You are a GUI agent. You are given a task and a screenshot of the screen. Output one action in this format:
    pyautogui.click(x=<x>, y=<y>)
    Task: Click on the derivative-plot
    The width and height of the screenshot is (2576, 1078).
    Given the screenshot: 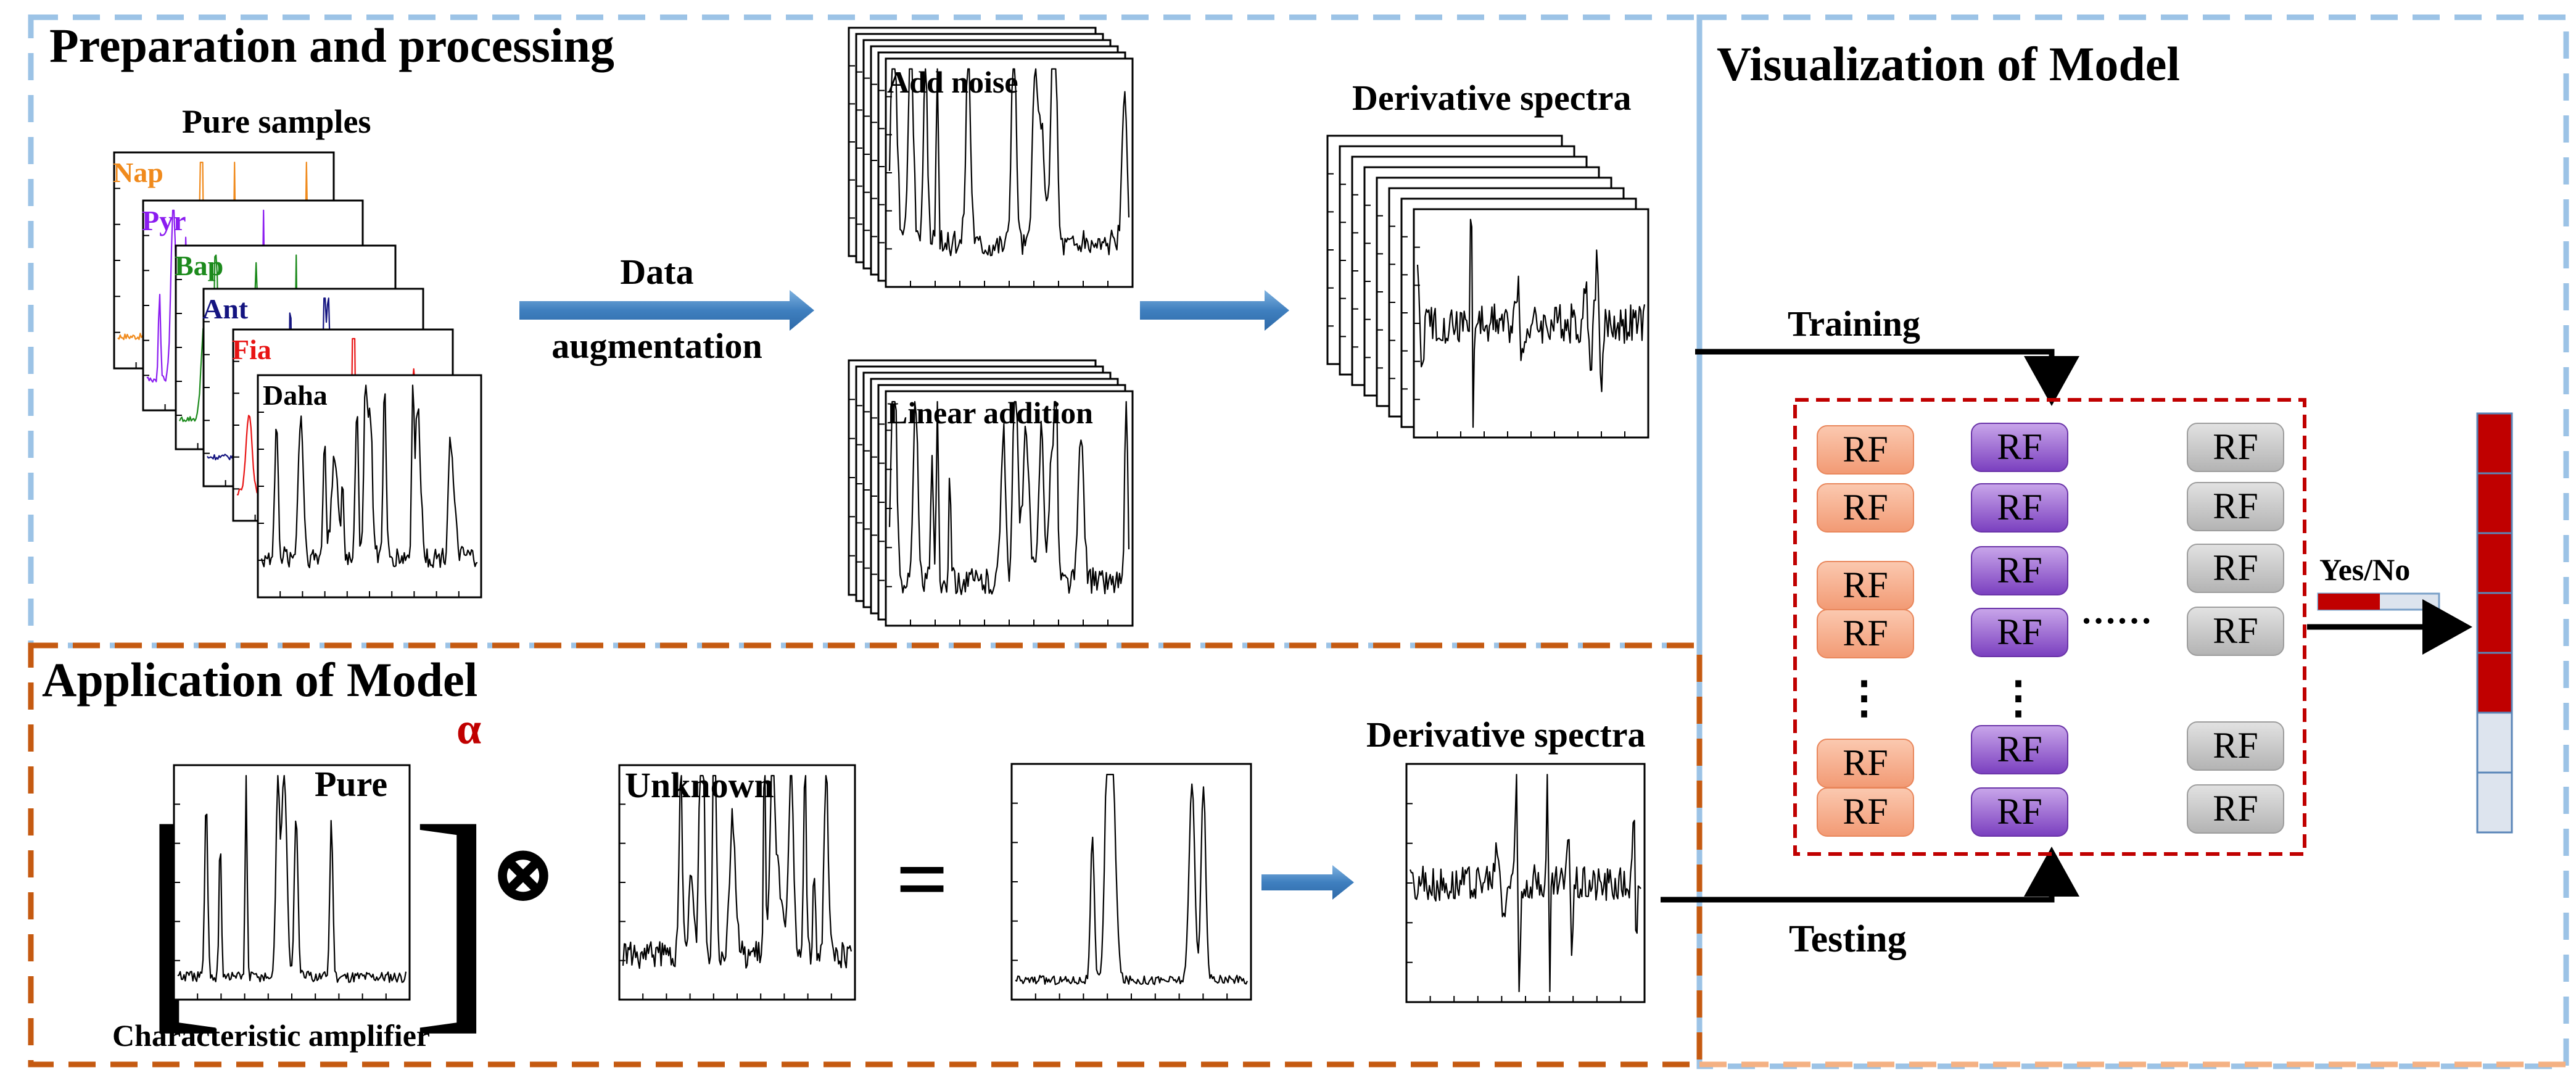 What is the action you would take?
    pyautogui.click(x=1531, y=323)
    